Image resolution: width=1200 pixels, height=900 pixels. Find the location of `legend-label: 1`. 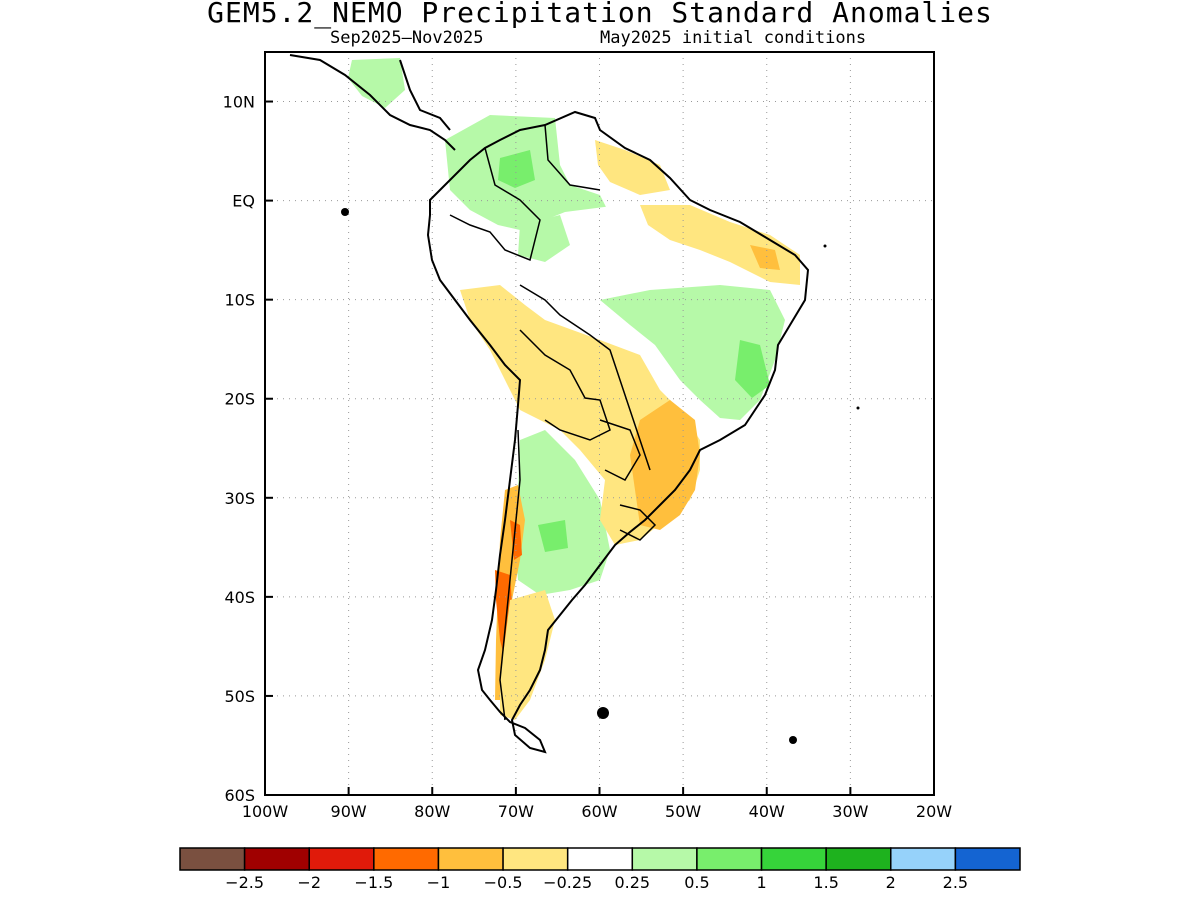

legend-label: 1 is located at coordinates (761, 882).